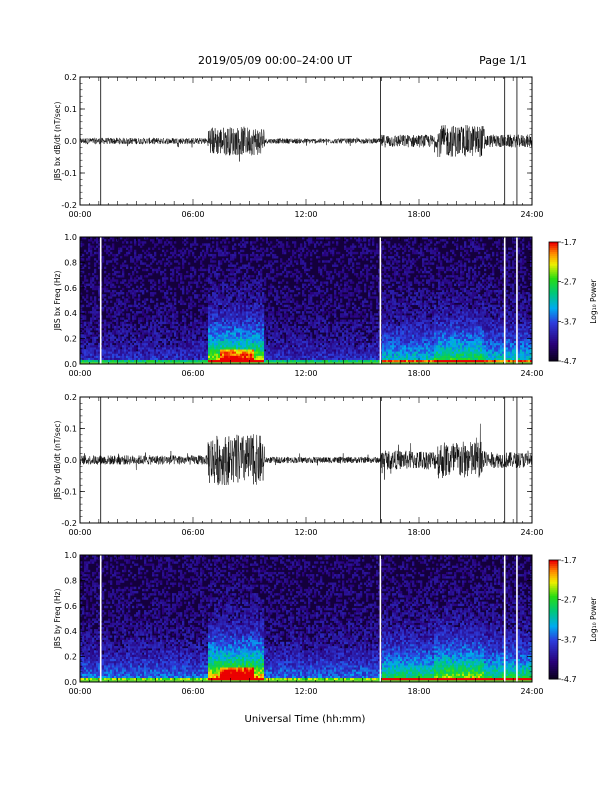 This screenshot has width=612, height=792. I want to click on x-axis-title: Universal Time (hh:mm), so click(305, 719).